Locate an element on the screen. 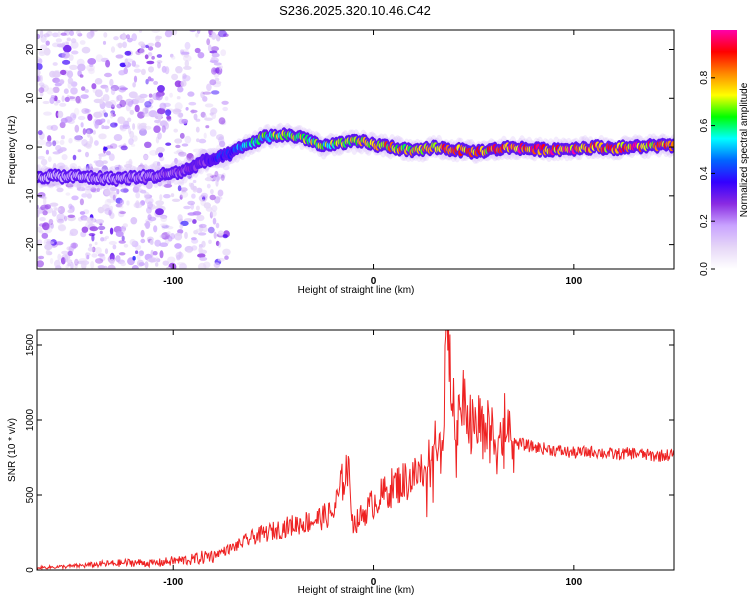 This screenshot has width=750, height=600. chart-title: S236.2025.320.10.46.C42 is located at coordinates (355, 10).